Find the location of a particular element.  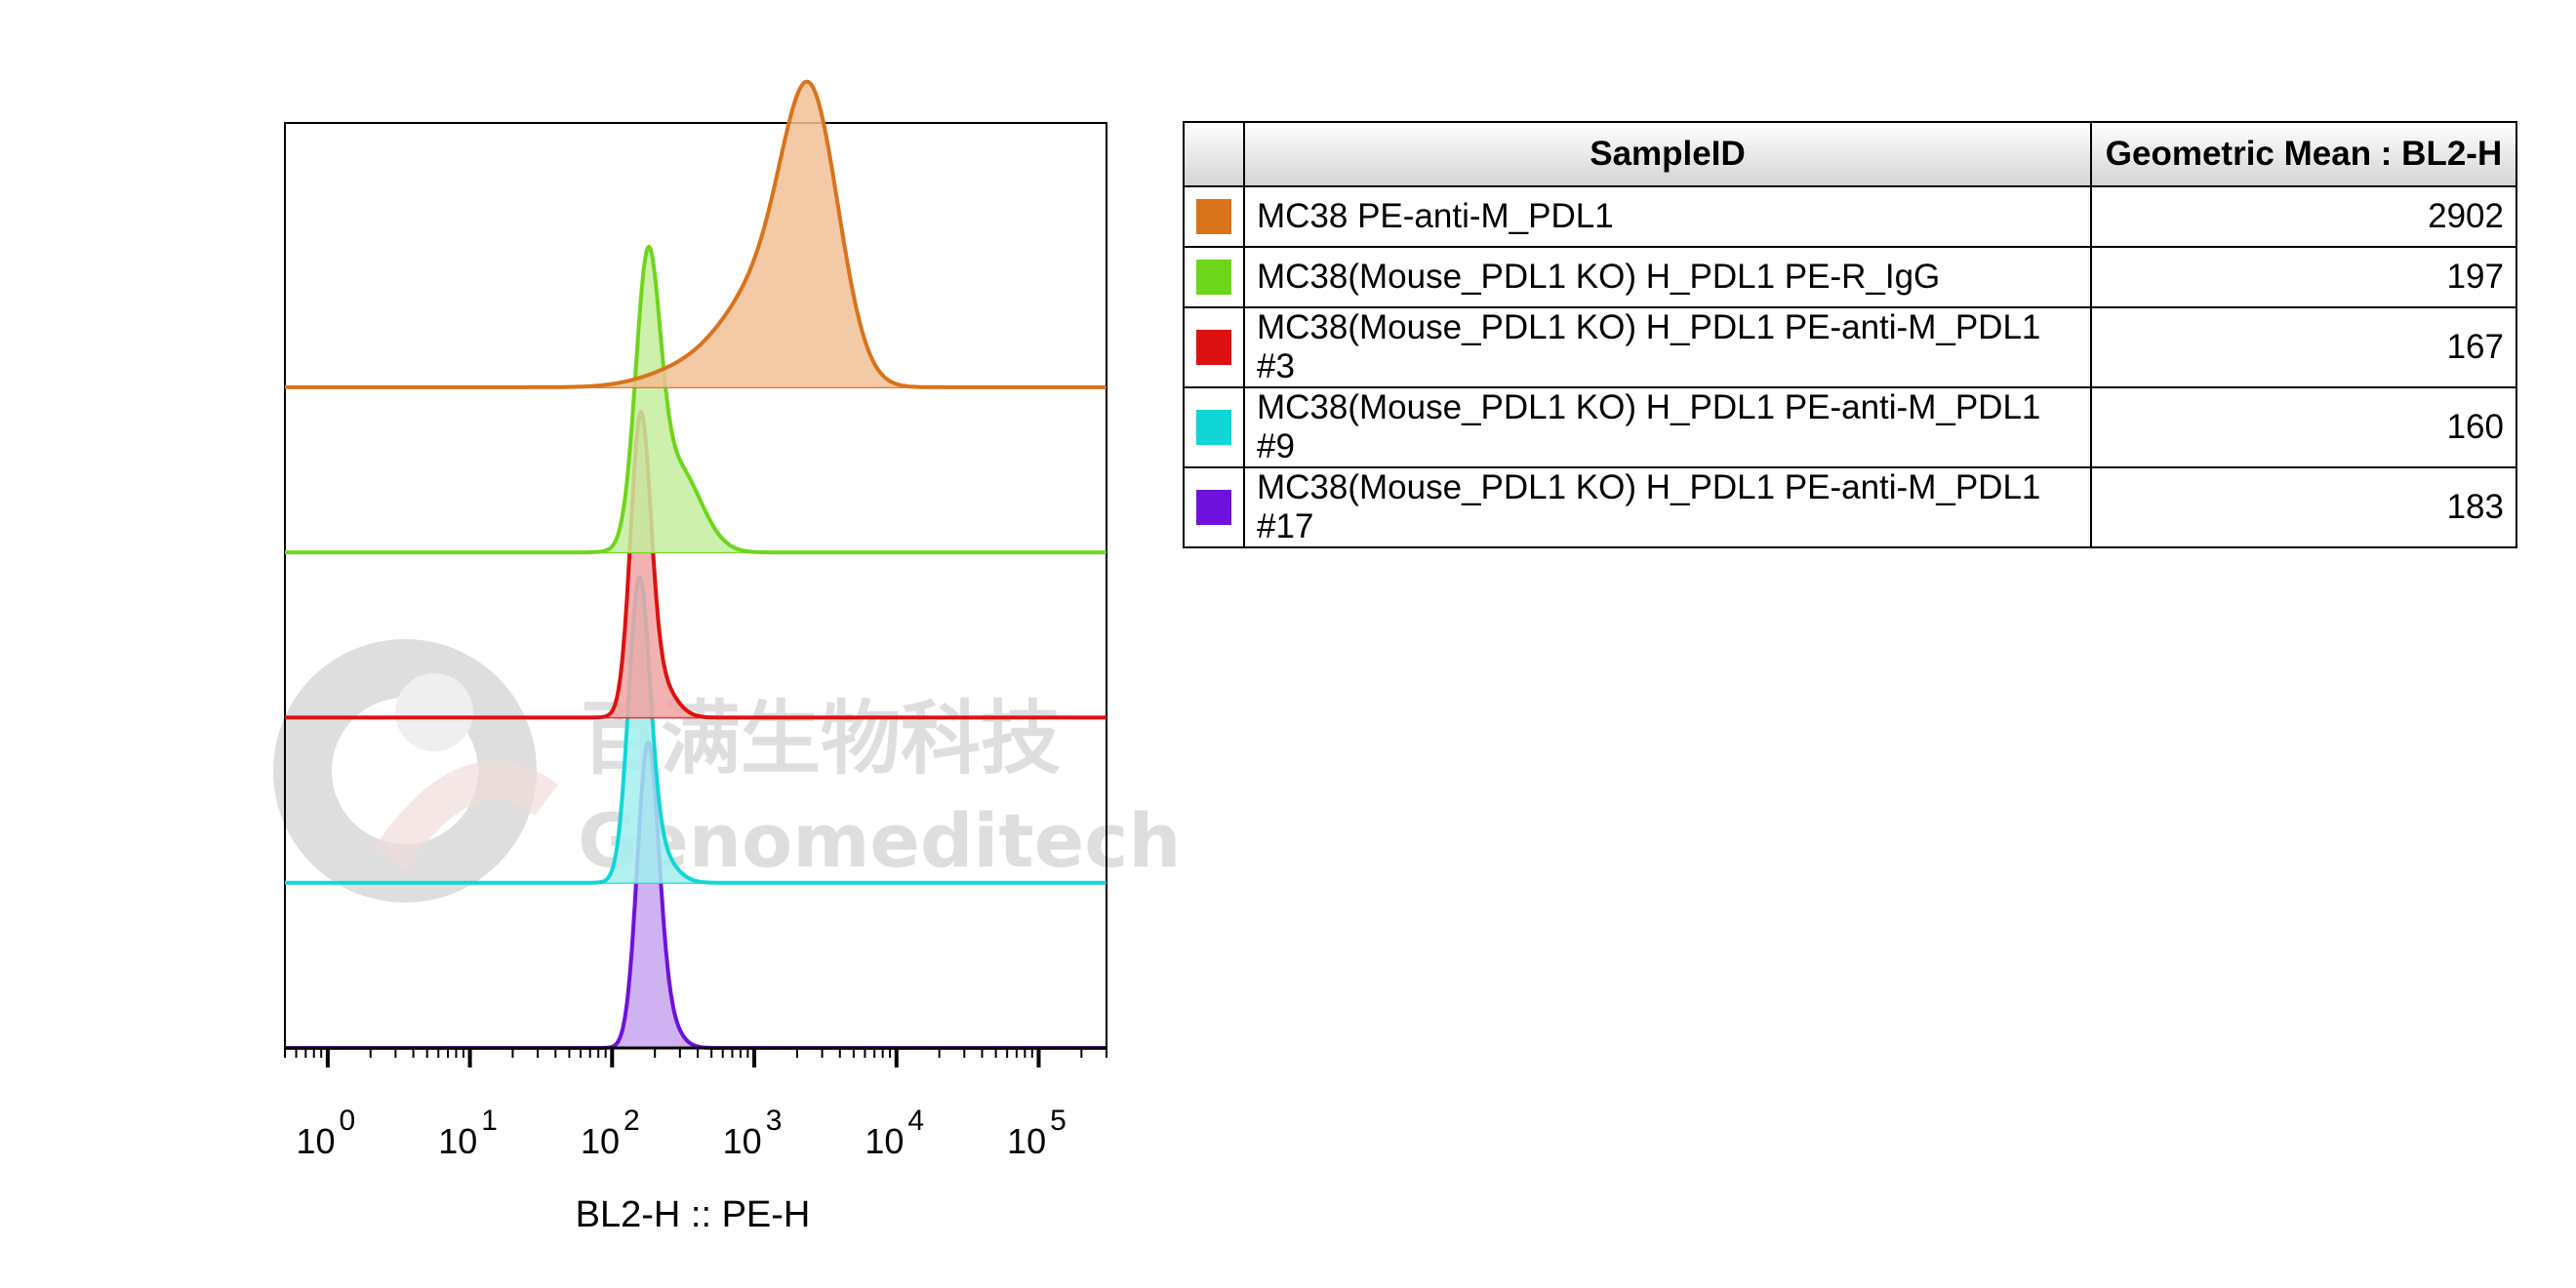

legend-row: MC38(Mouse_PDL1 KO) H_PDL1 PE-R_IgG 197 is located at coordinates (1850, 277).